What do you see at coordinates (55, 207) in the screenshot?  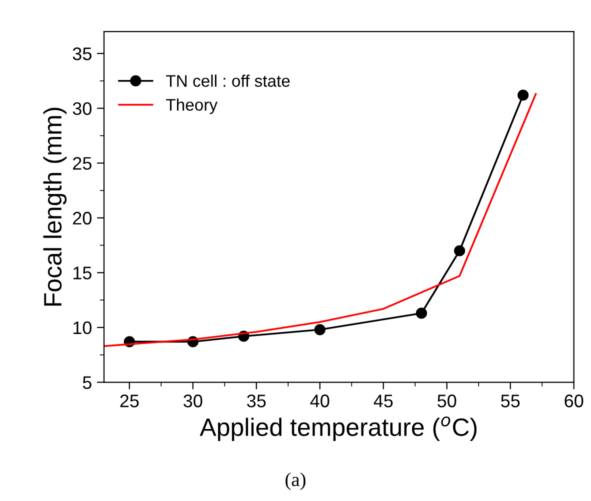 I see `y-axis-title: Focal length (mm)` at bounding box center [55, 207].